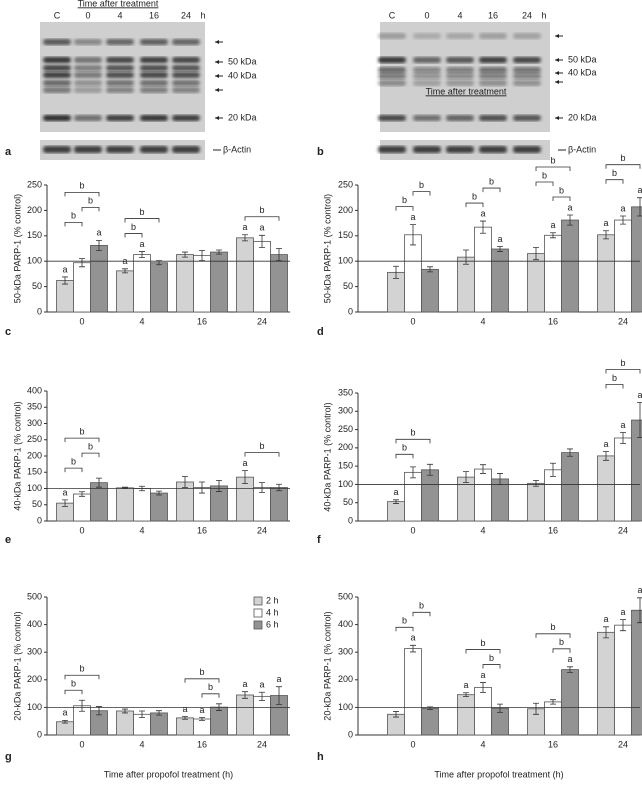 The image size is (642, 792). Describe the element at coordinates (8, 540) in the screenshot. I see `panel-letter: e` at that location.